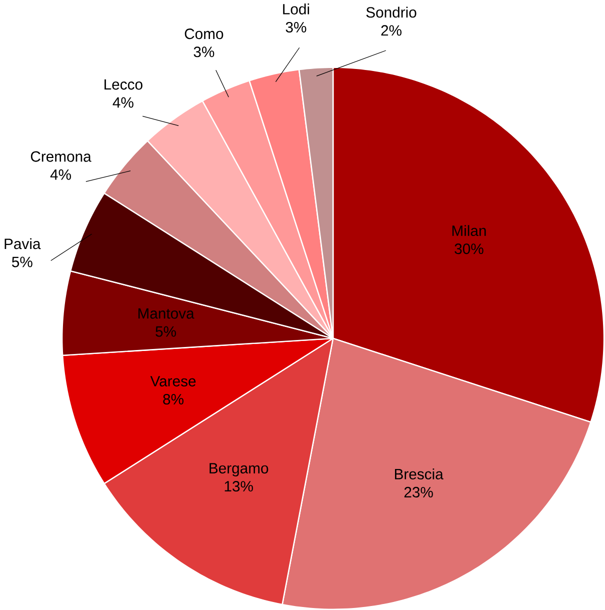 The height and width of the screenshot is (610, 605). I want to click on slice-label: Varese, so click(173, 381).